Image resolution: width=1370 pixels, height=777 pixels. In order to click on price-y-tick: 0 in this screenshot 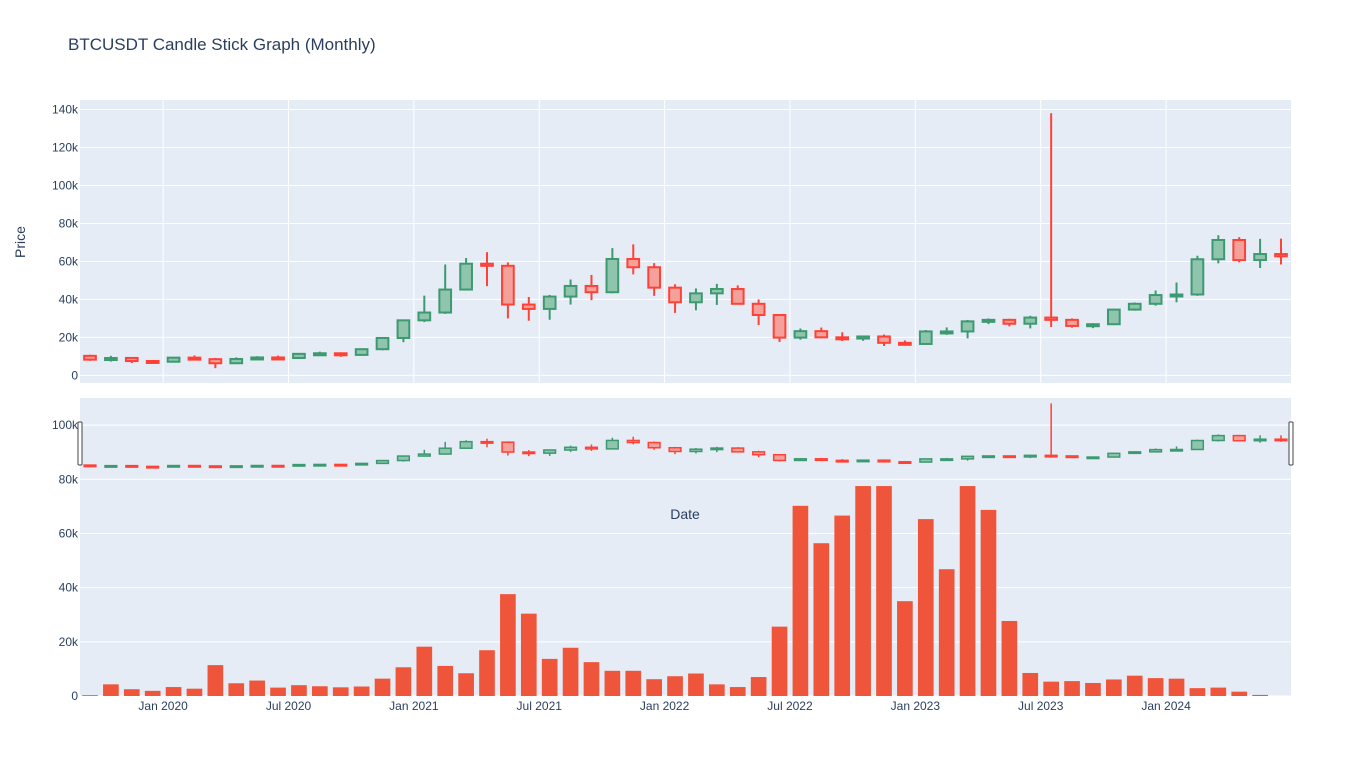, I will do `click(74, 375)`.